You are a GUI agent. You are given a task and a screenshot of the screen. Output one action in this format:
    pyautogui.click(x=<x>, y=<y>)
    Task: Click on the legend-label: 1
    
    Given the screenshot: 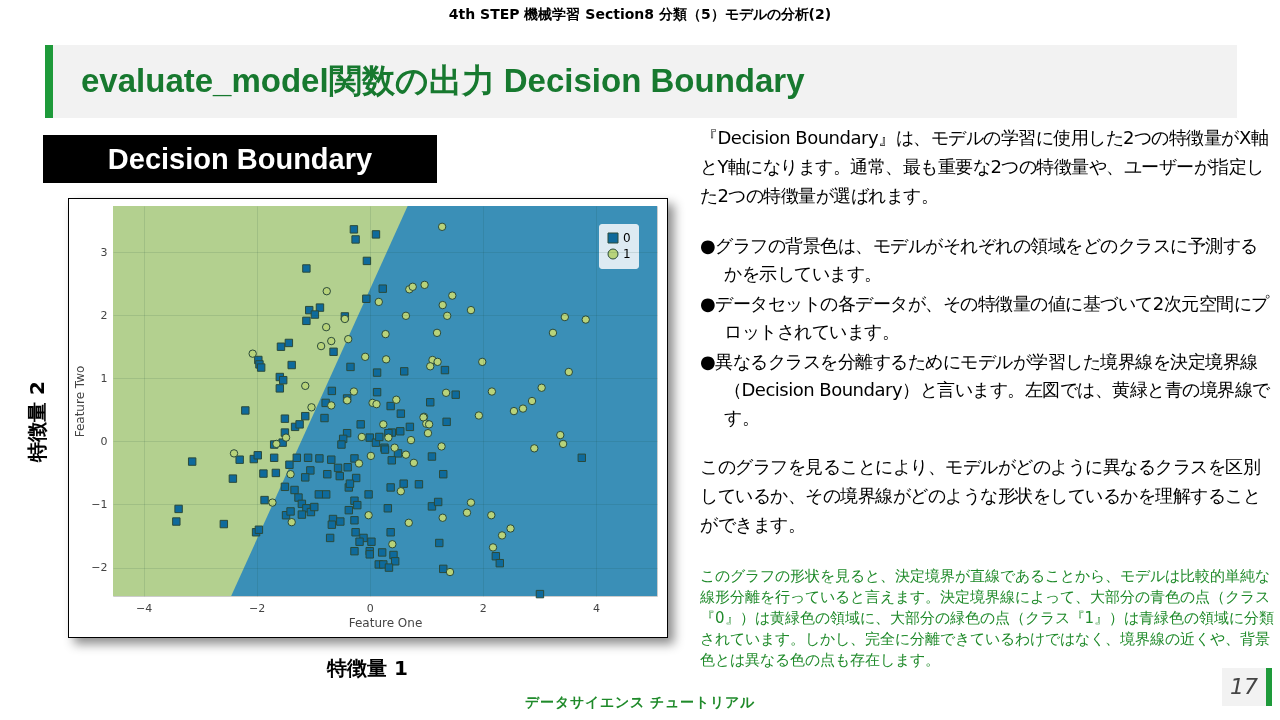 What is the action you would take?
    pyautogui.click(x=627, y=254)
    